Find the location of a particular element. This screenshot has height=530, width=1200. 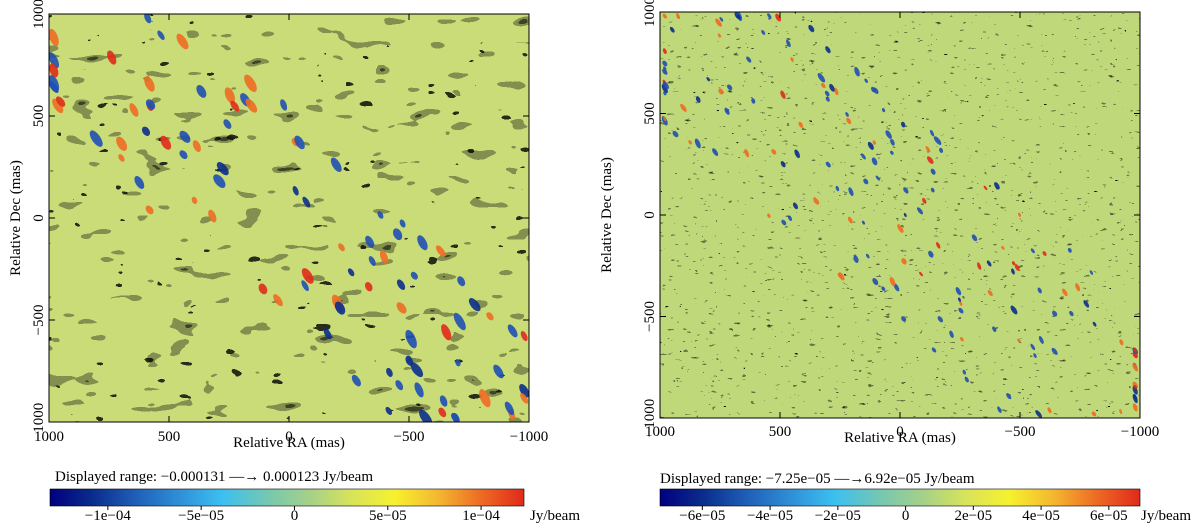

colorbar-right is located at coordinates (900, 497).